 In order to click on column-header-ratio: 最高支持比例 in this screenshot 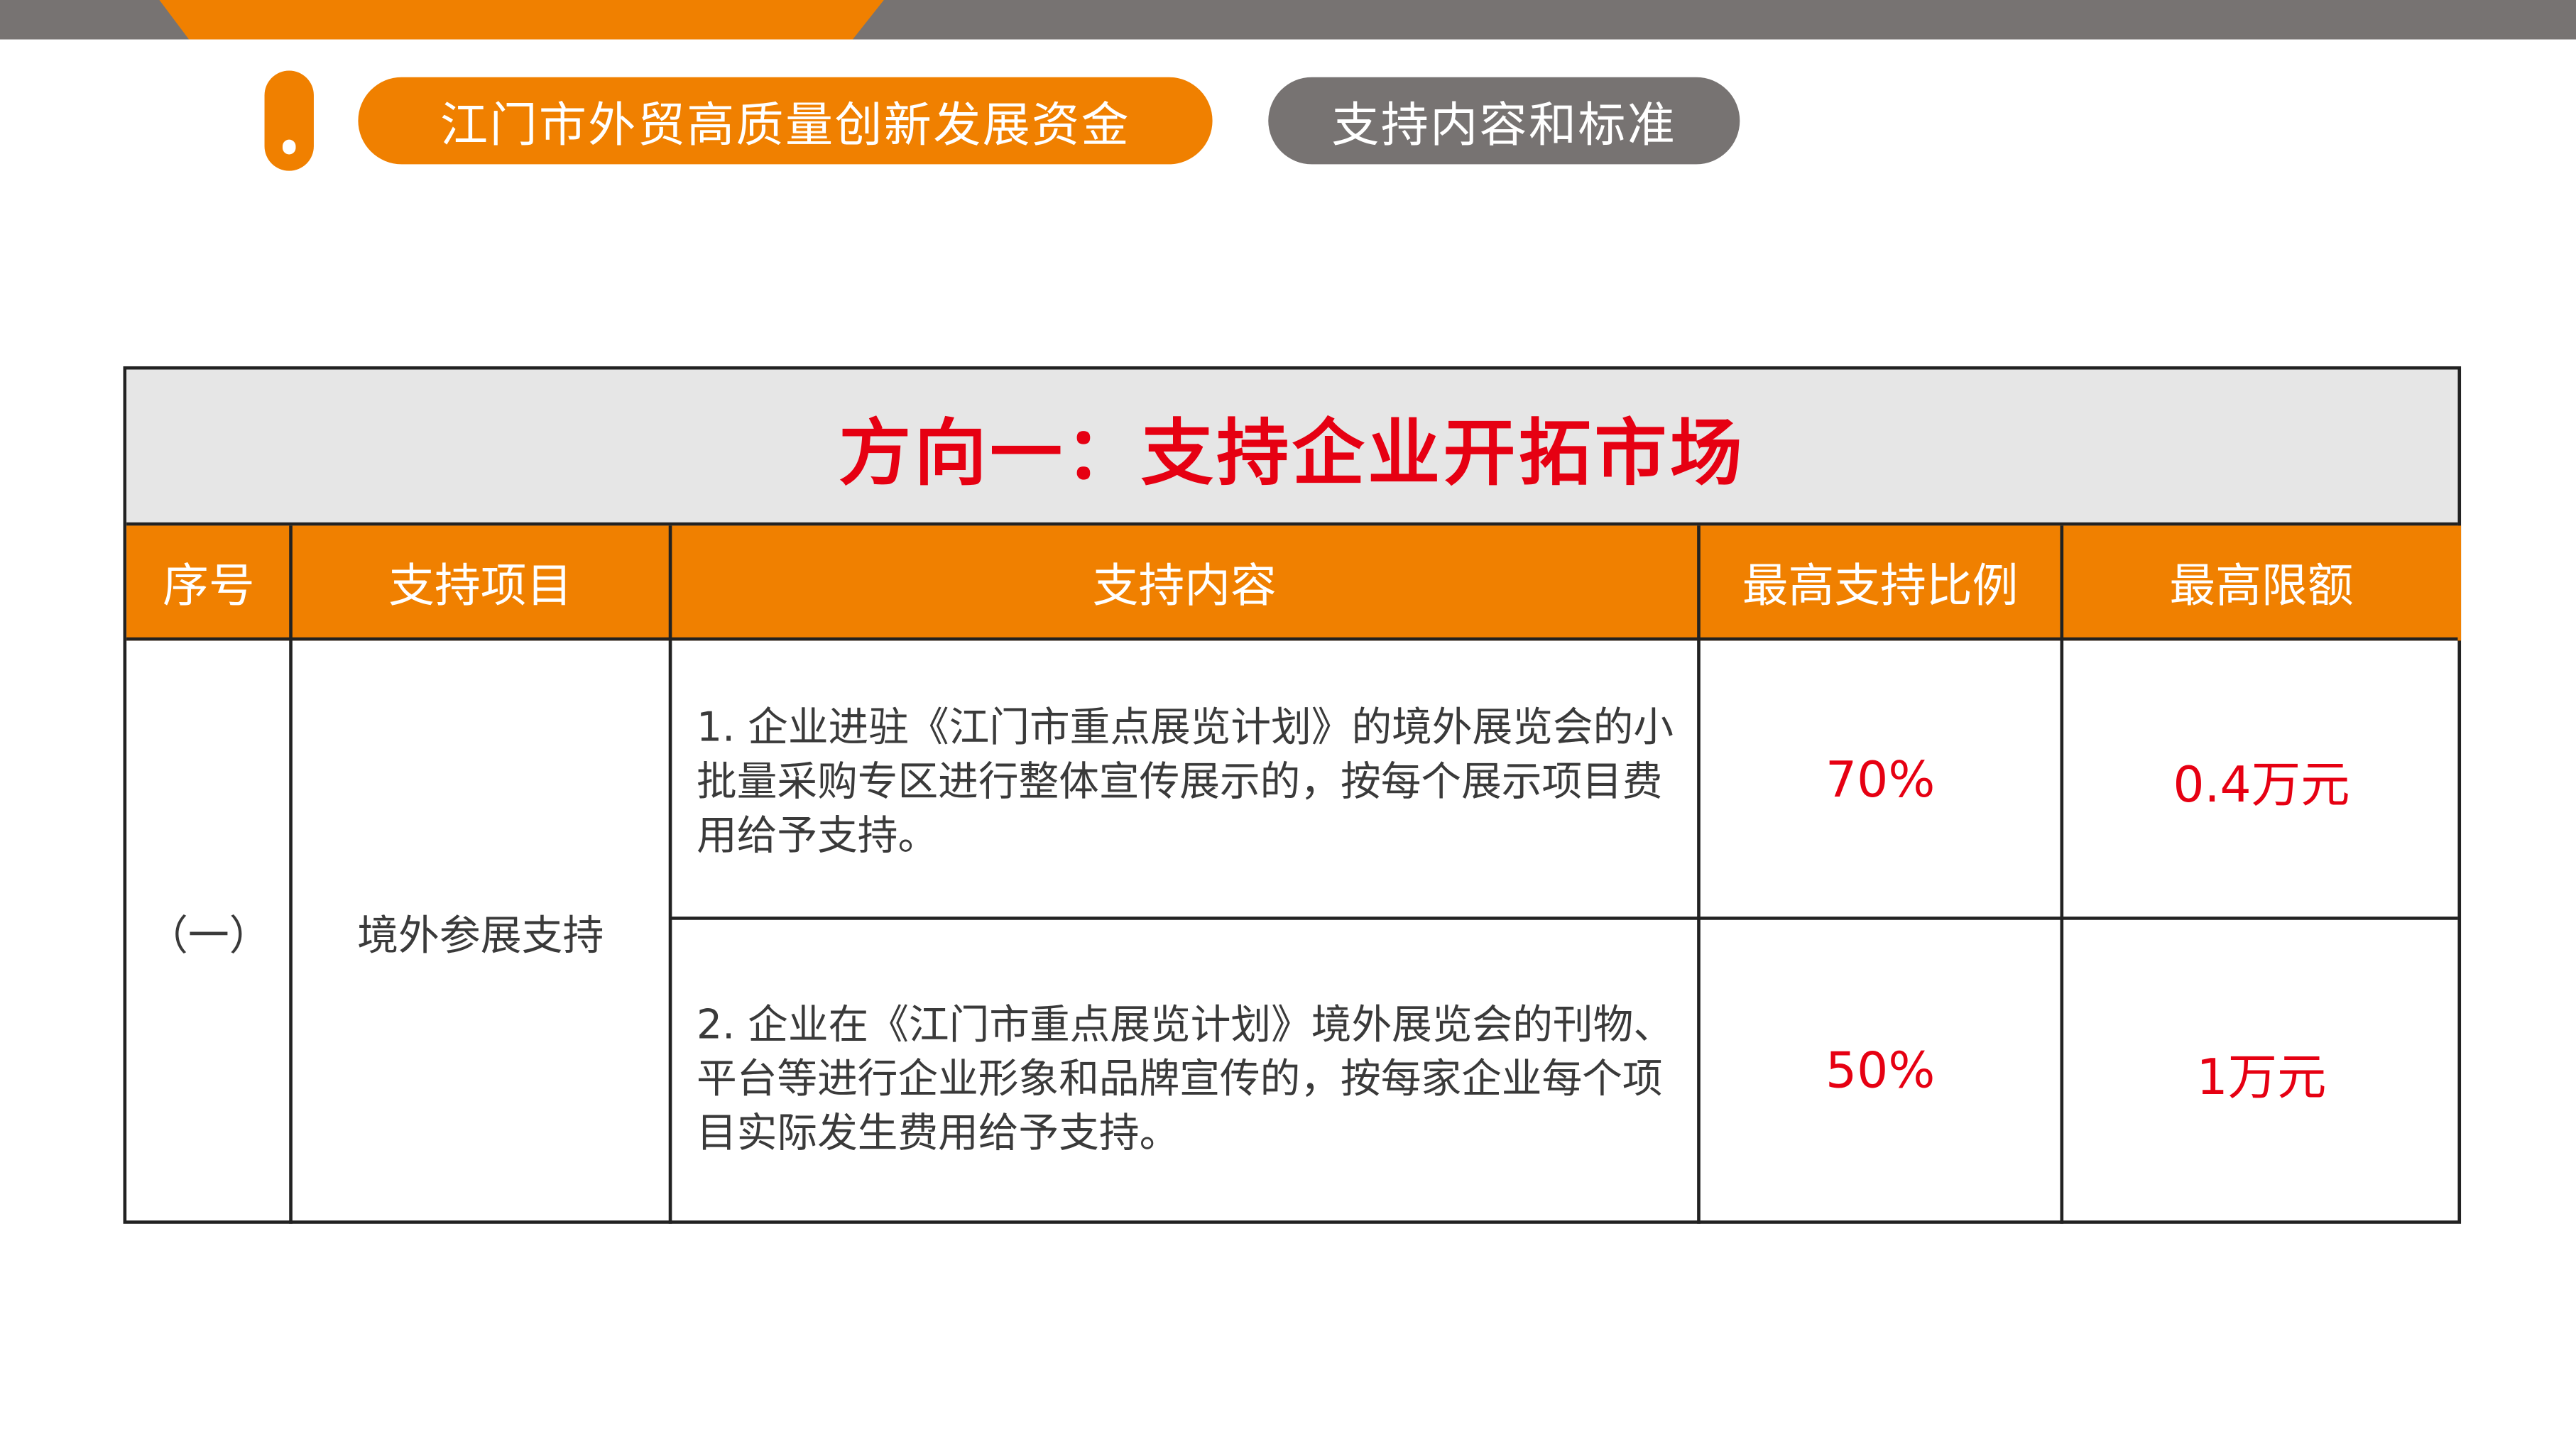, I will do `click(1880, 583)`.